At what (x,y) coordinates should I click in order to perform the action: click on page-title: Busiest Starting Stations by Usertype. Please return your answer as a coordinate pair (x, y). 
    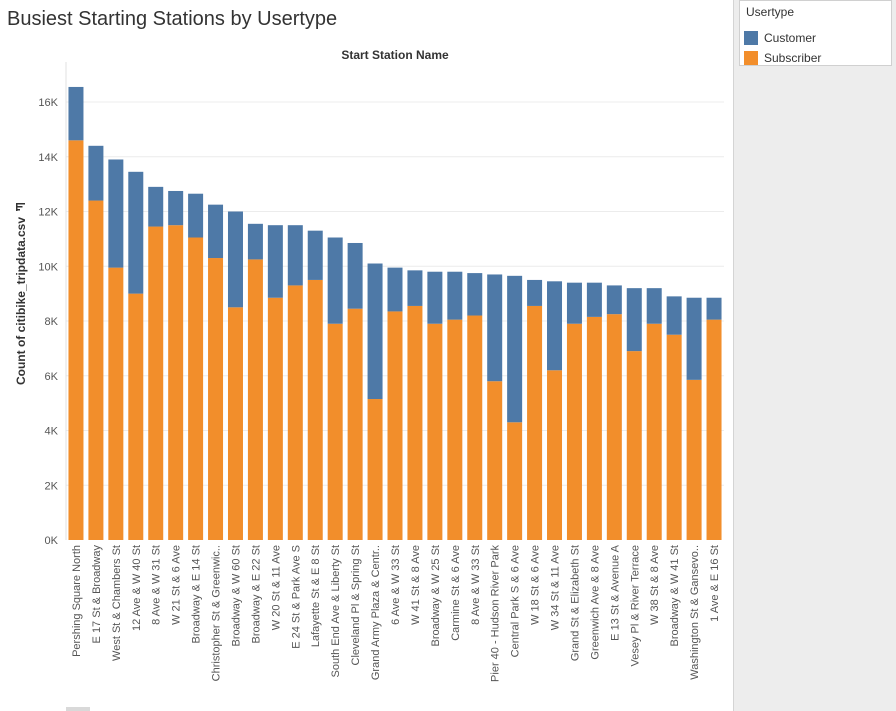
    Looking at the image, I should click on (172, 19).